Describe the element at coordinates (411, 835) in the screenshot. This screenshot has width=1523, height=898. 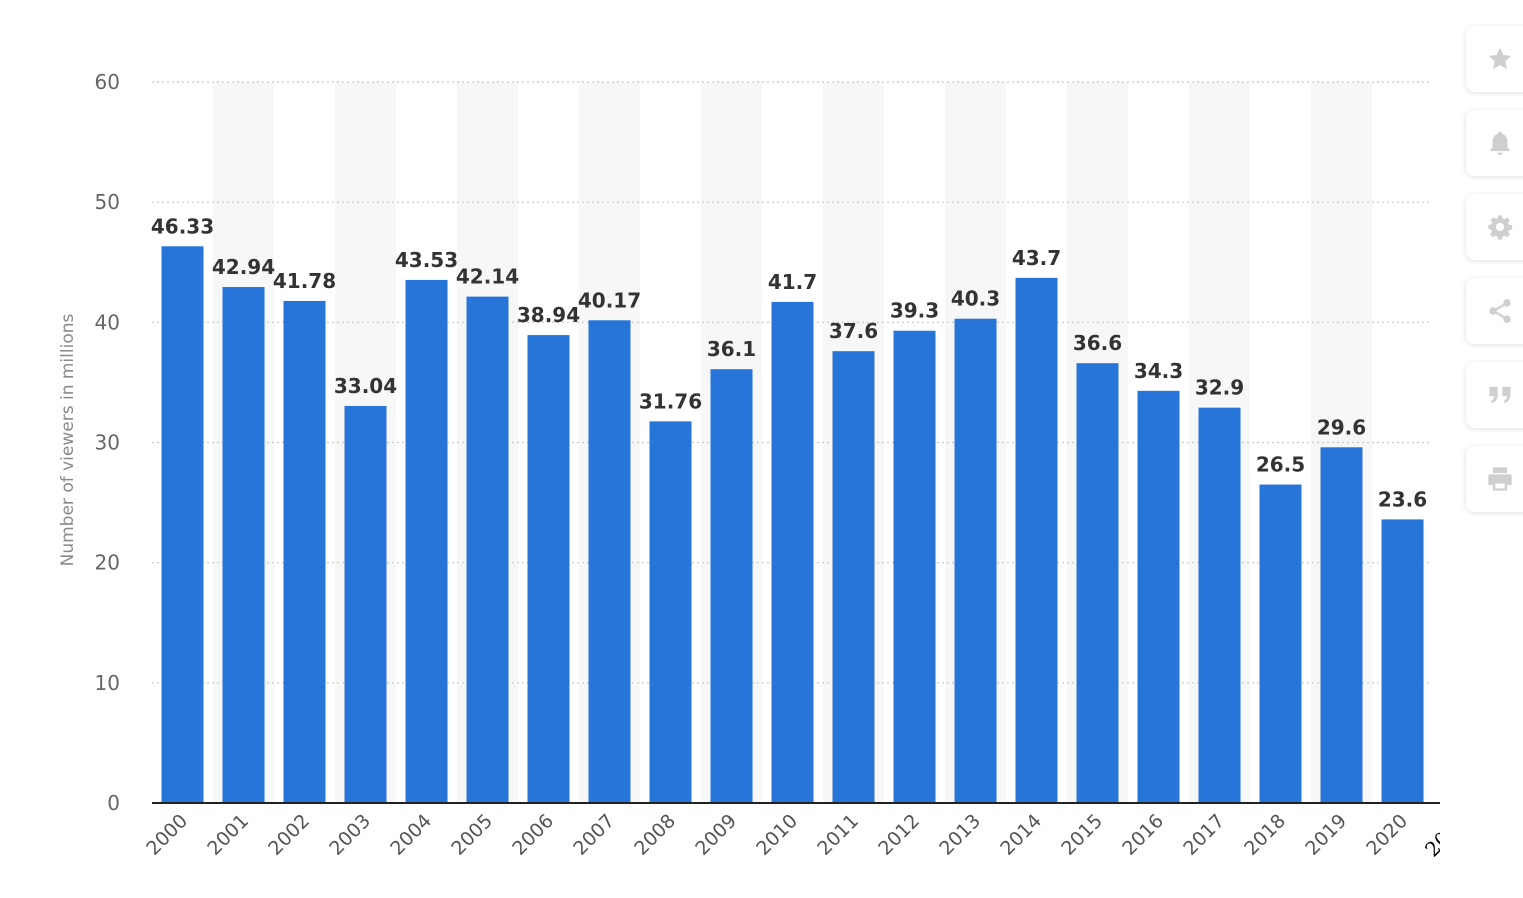
I see `x-tick-label: 2004` at that location.